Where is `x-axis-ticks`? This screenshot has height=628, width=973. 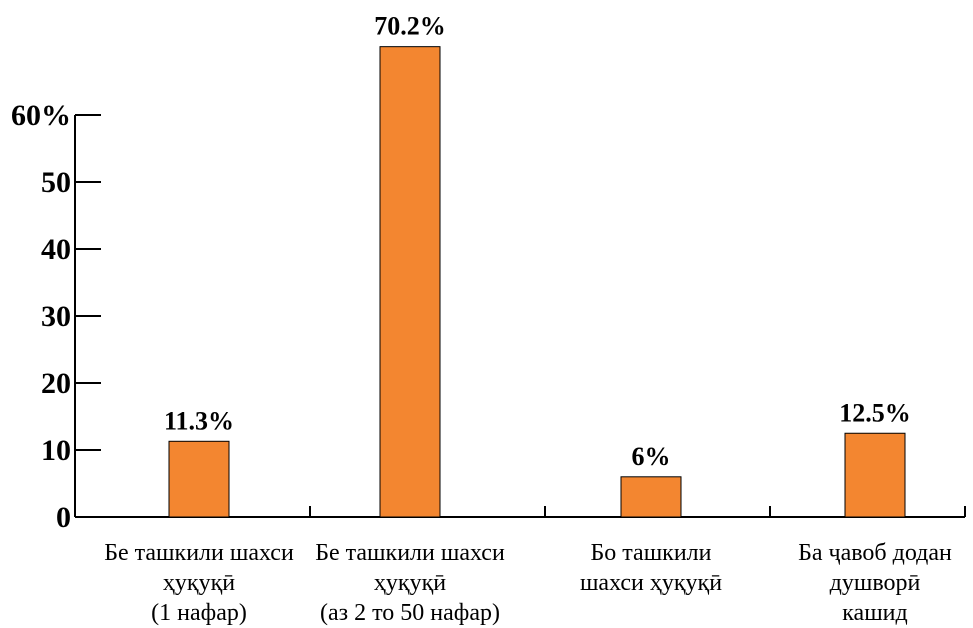
x-axis-ticks is located at coordinates (637, 511).